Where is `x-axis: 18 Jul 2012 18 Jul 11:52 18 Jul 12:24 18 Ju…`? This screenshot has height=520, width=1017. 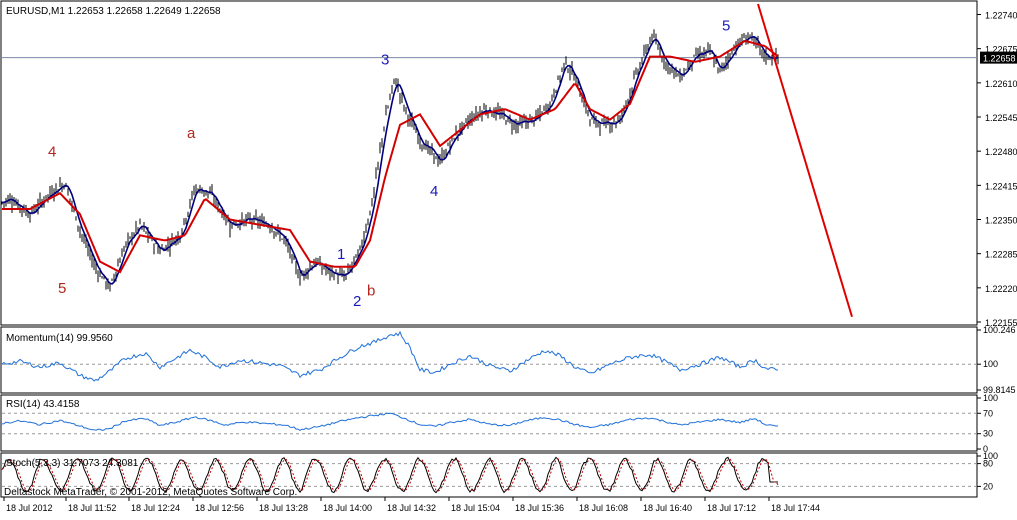 x-axis: 18 Jul 2012 18 Jul 11:52 18 Jul 12:24 18 Ju… is located at coordinates (411, 505).